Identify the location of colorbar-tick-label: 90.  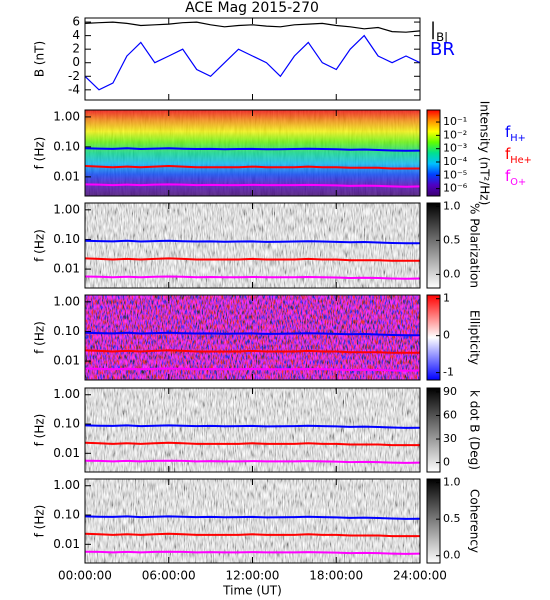
(450, 391).